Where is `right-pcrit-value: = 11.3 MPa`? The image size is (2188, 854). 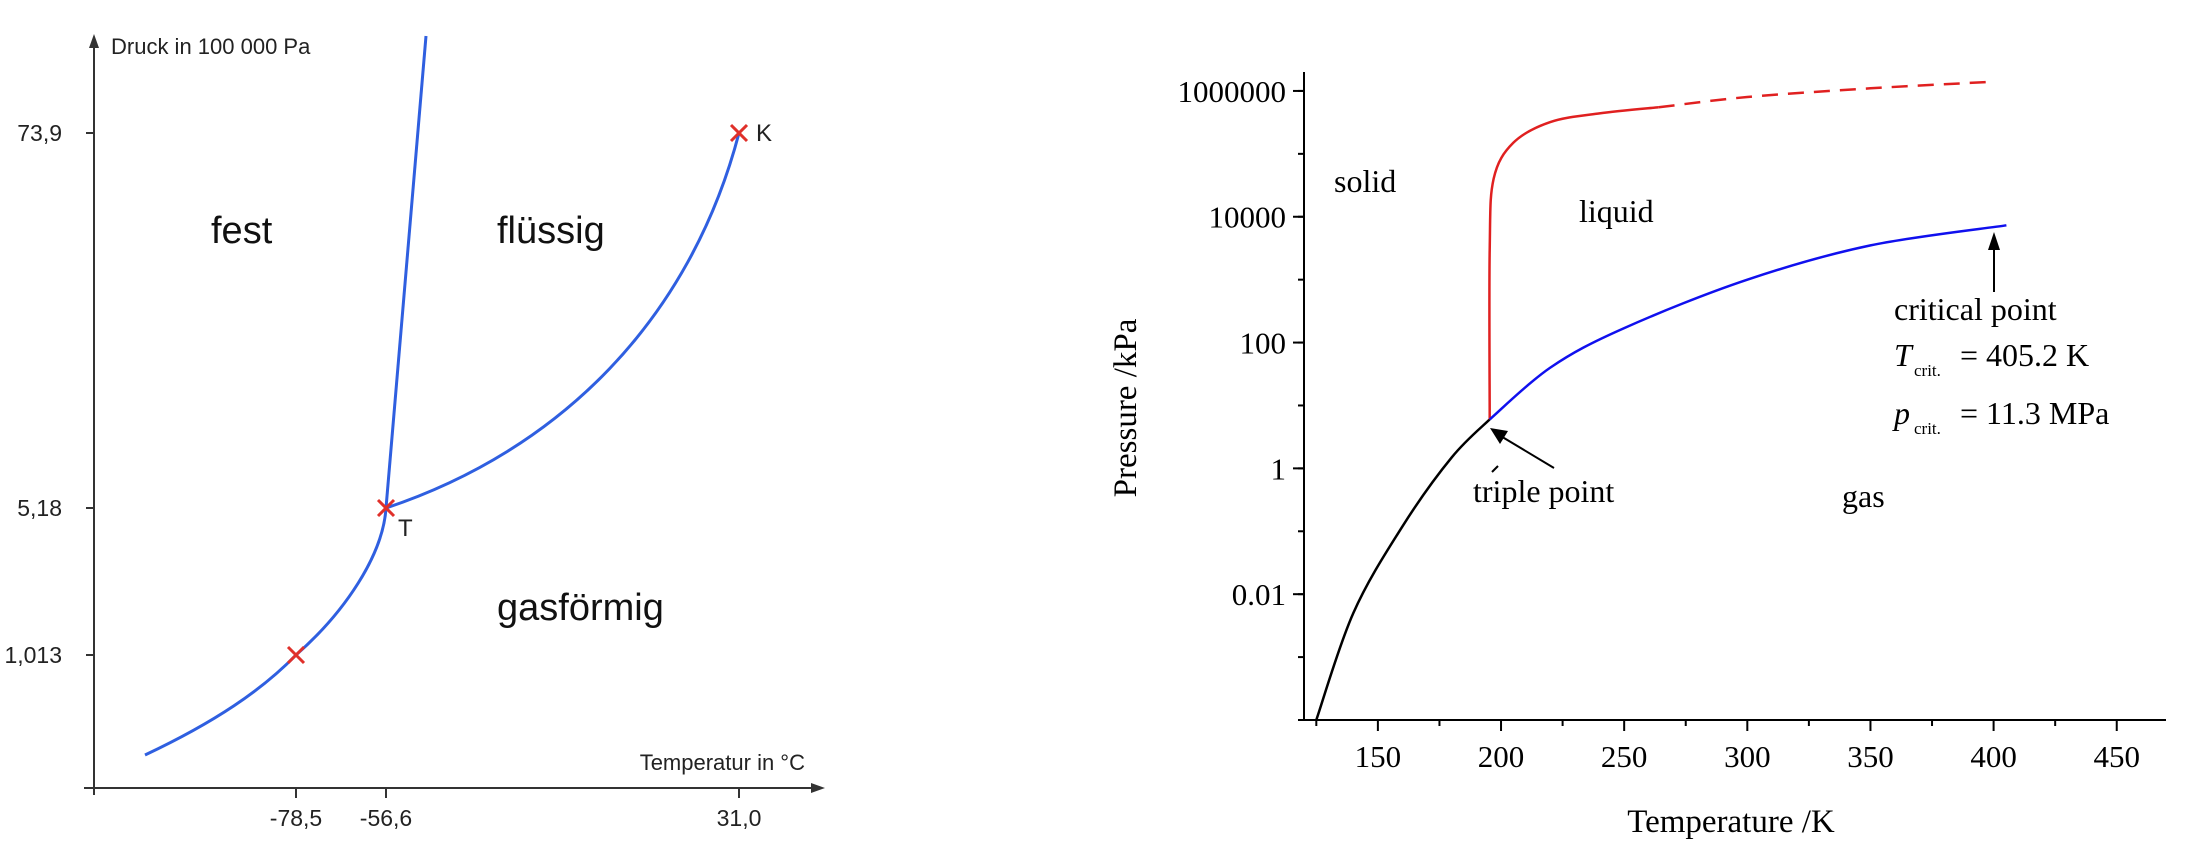 right-pcrit-value: = 11.3 MPa is located at coordinates (2034, 413).